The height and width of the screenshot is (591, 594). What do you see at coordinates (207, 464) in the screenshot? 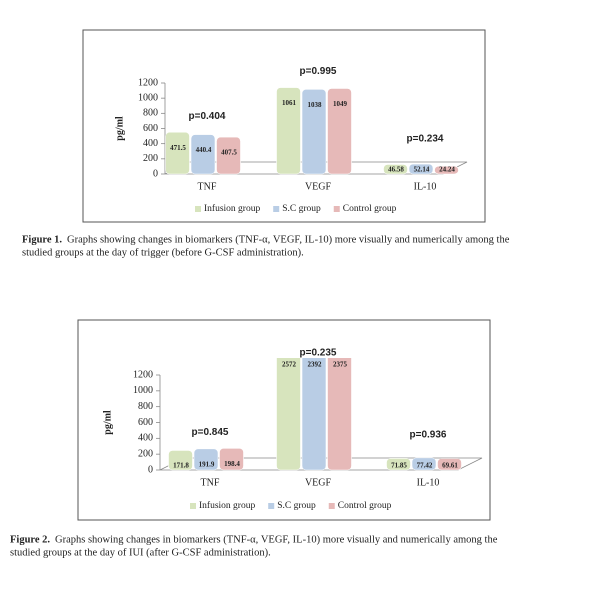
I see `value-label: 191.9` at bounding box center [207, 464].